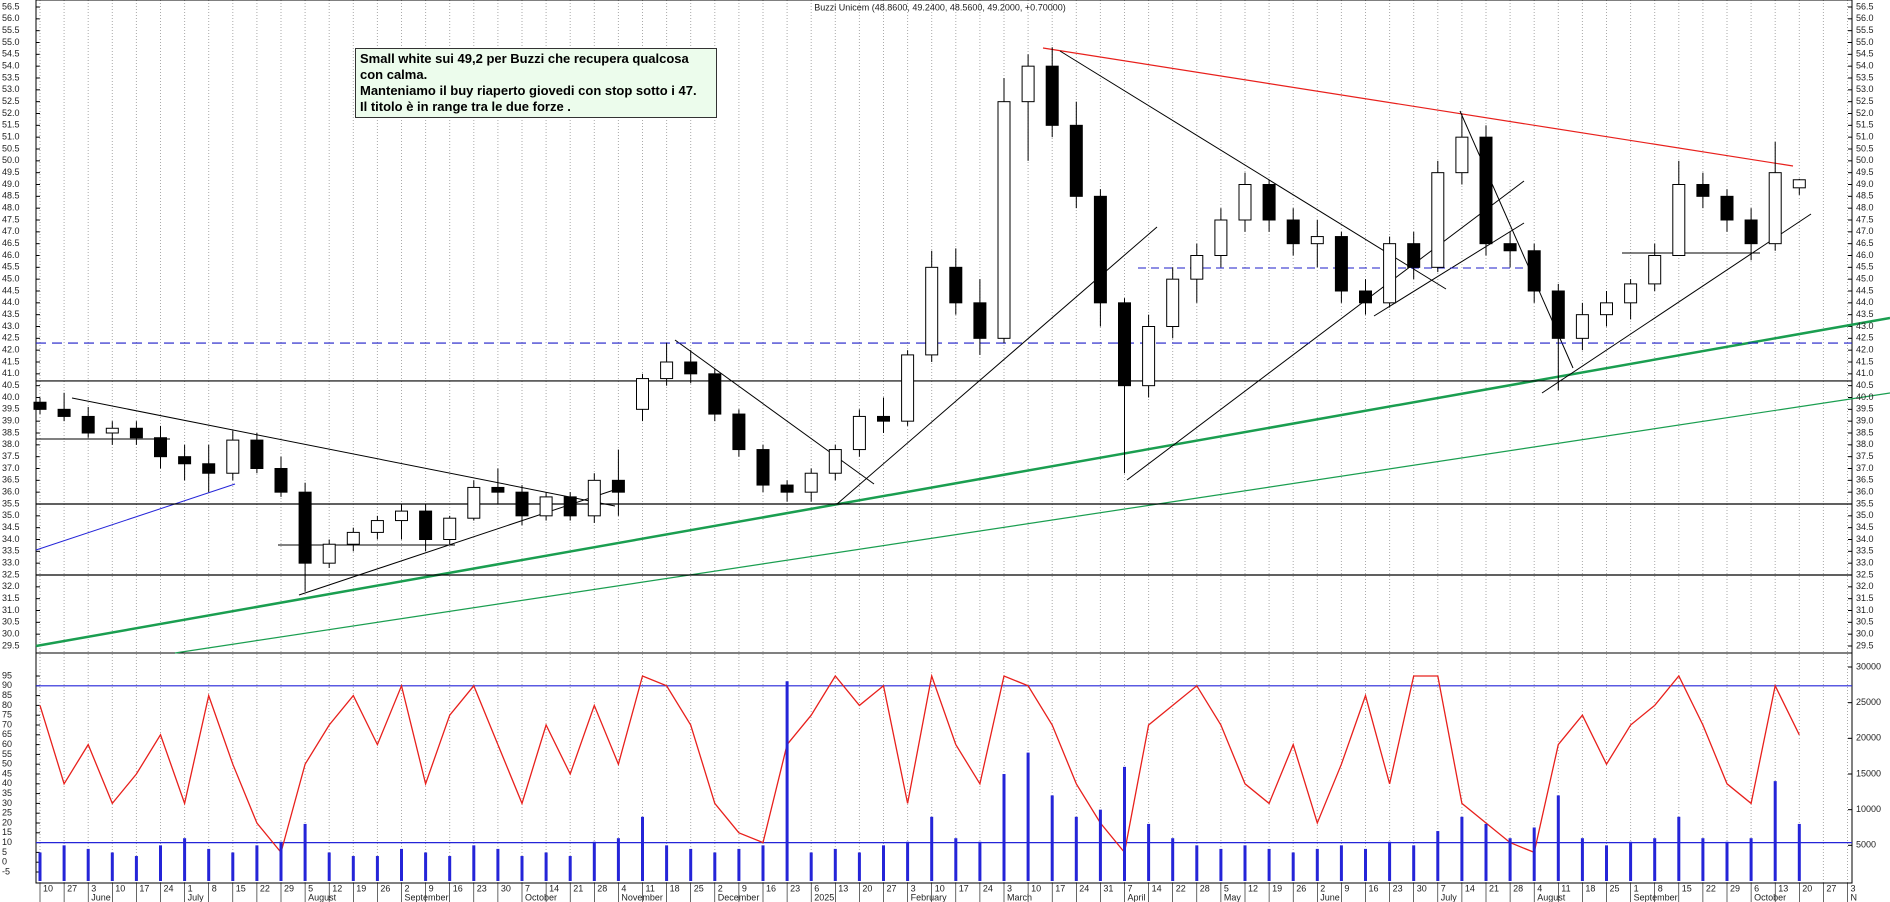  Describe the element at coordinates (554, 888) in the screenshot. I see `x-tick-label: 14` at that location.